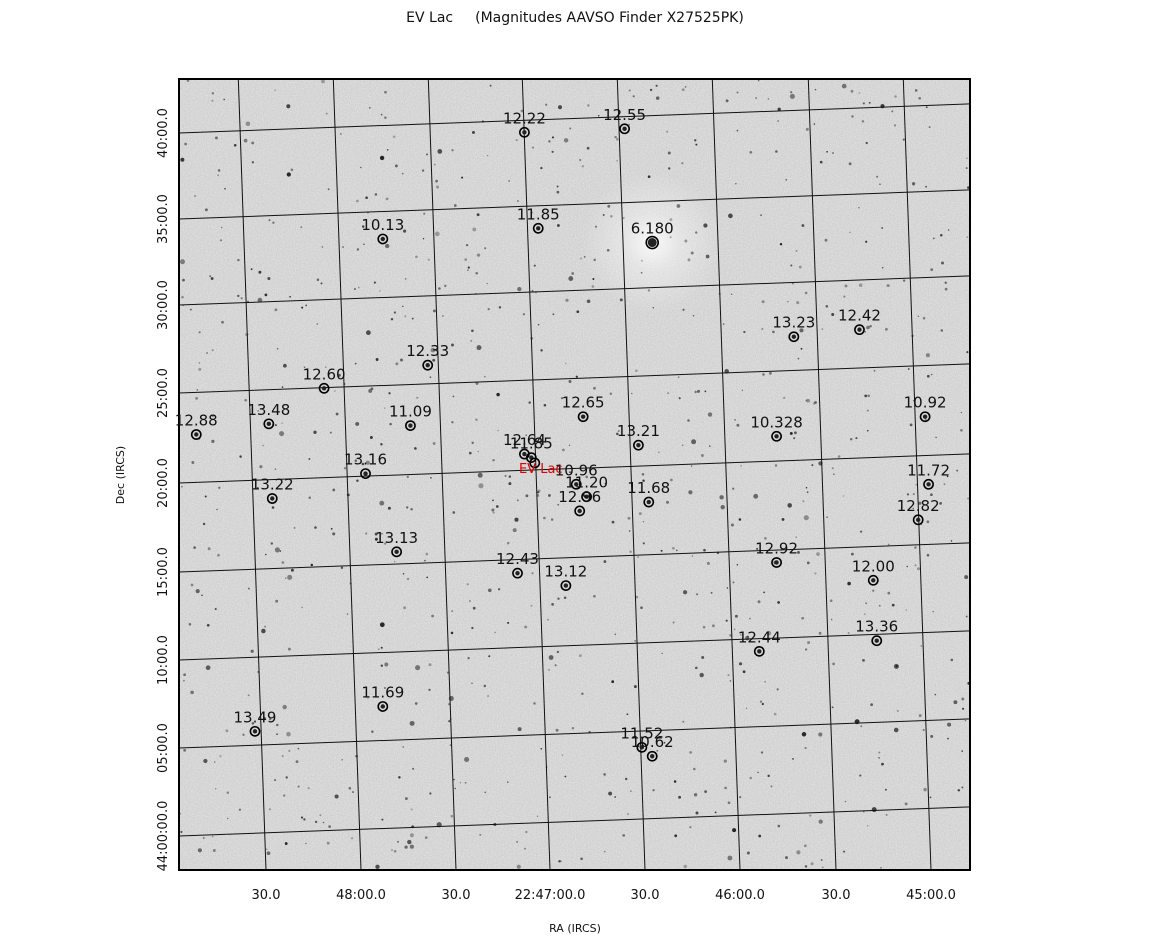 This screenshot has height=950, width=1150. I want to click on comparison-star: 13.16, so click(365, 465).